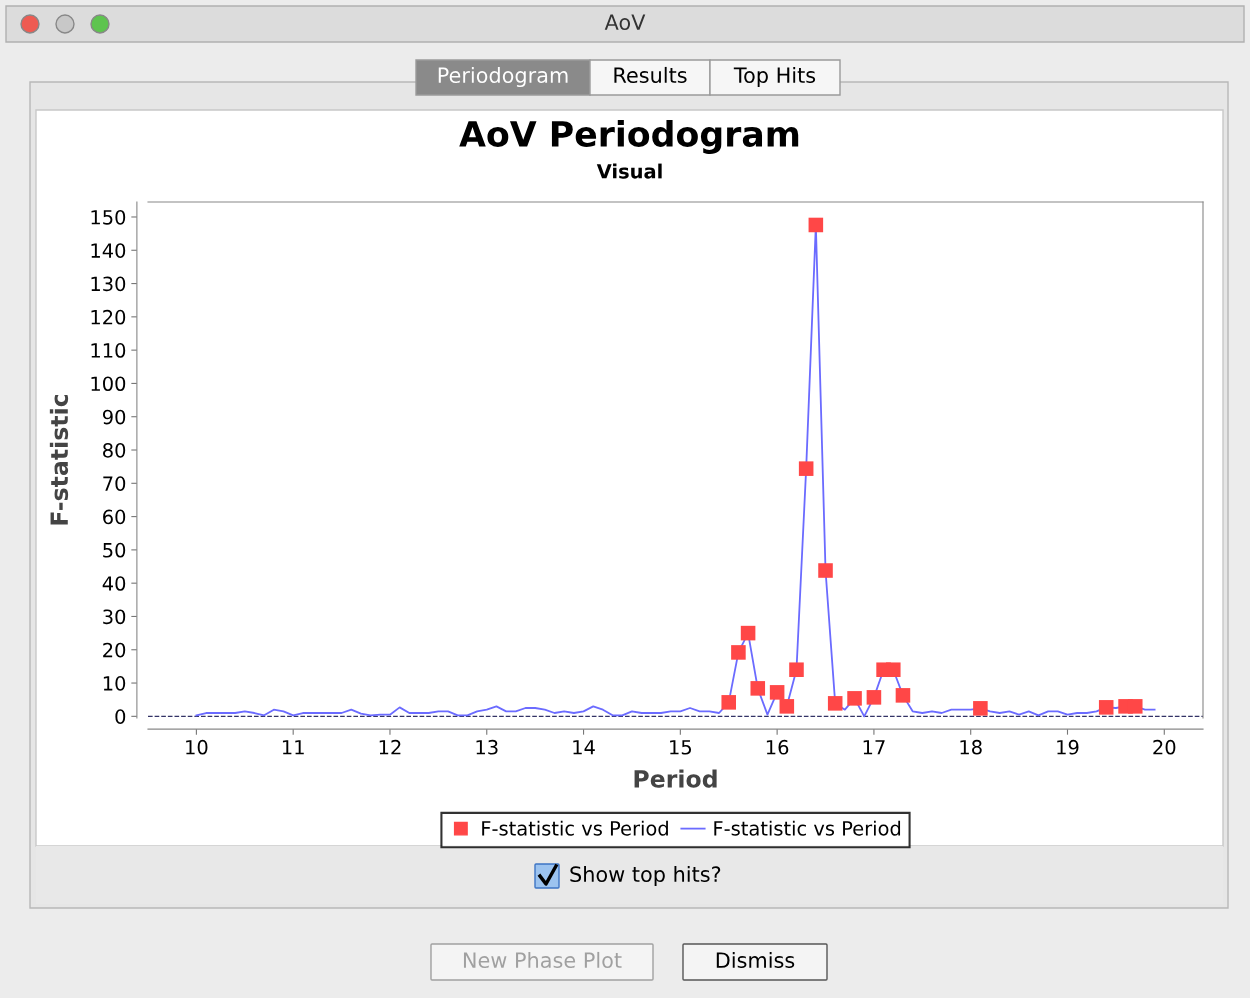  I want to click on y-tick-label: 90, so click(114, 417).